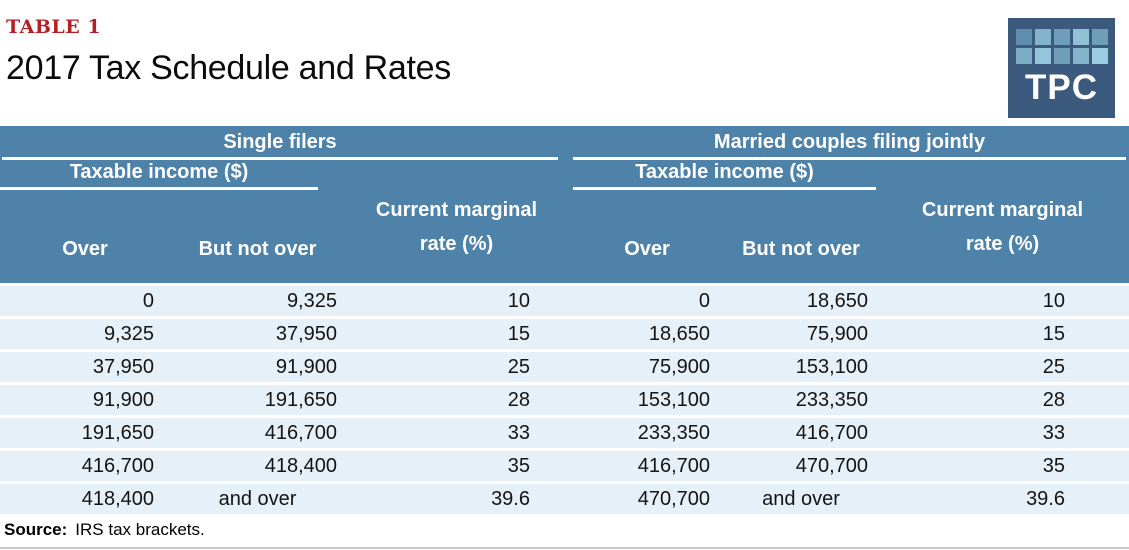 Image resolution: width=1129 pixels, height=550 pixels. I want to click on table-row: 191,650 416,700 33 233,350 416,700 33, so click(564, 431).